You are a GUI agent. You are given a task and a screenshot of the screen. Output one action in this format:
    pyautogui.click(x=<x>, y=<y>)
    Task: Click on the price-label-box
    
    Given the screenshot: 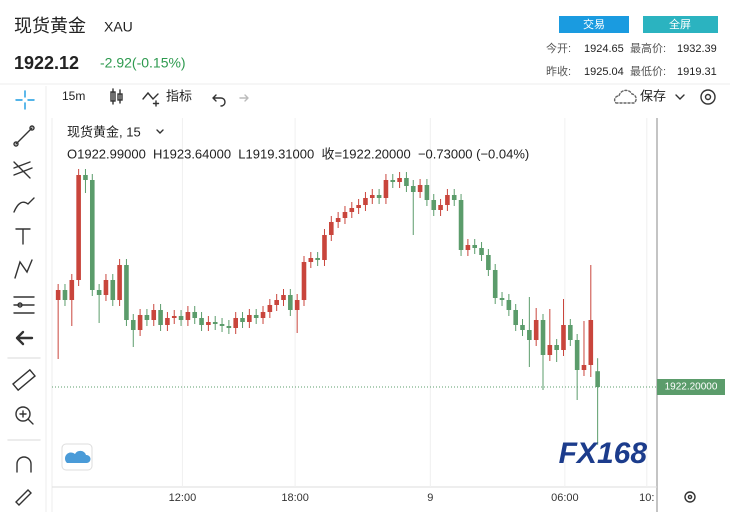 What is the action you would take?
    pyautogui.click(x=691, y=387)
    